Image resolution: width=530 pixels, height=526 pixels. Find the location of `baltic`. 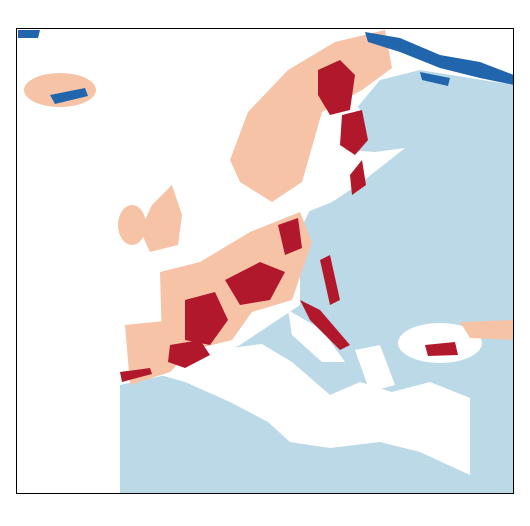

baltic is located at coordinates (352, 153).